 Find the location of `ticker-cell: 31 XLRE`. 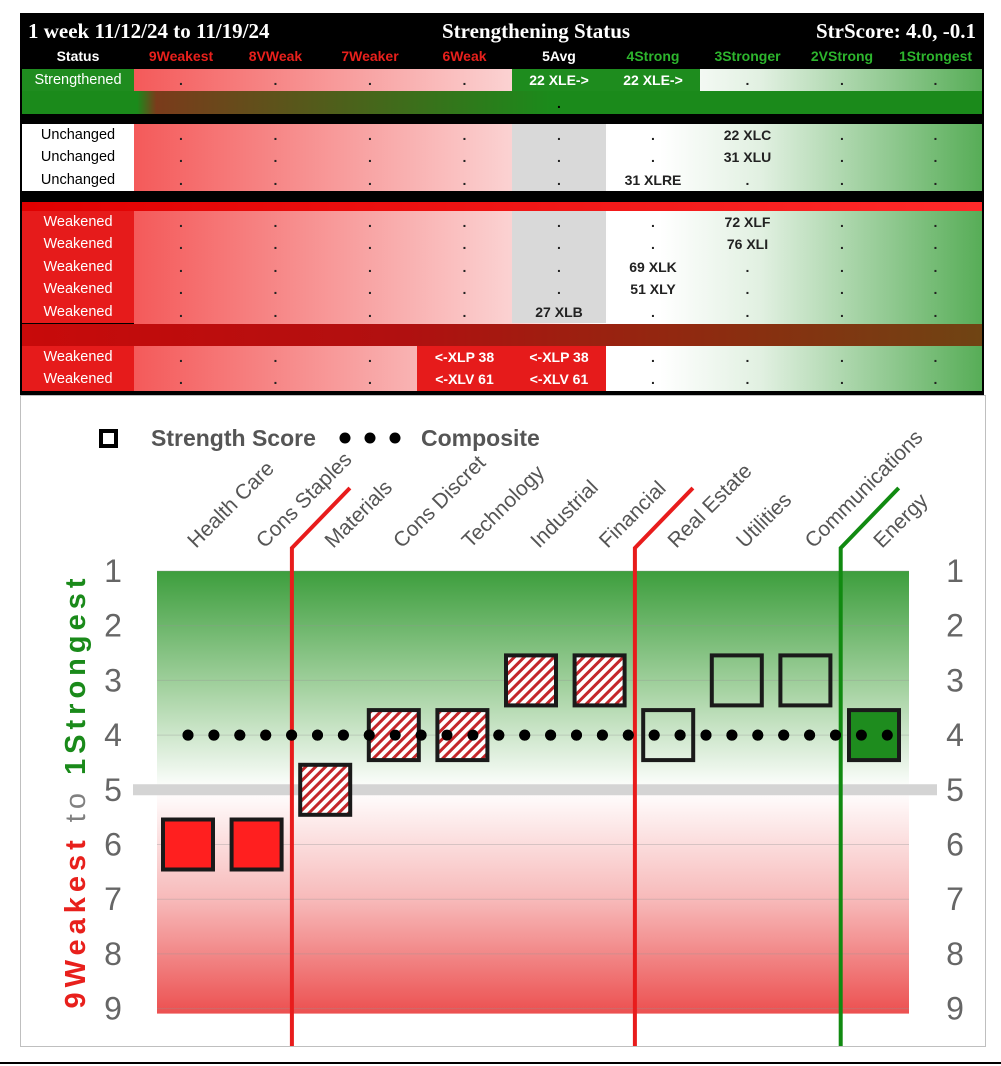

ticker-cell: 31 XLRE is located at coordinates (653, 179).